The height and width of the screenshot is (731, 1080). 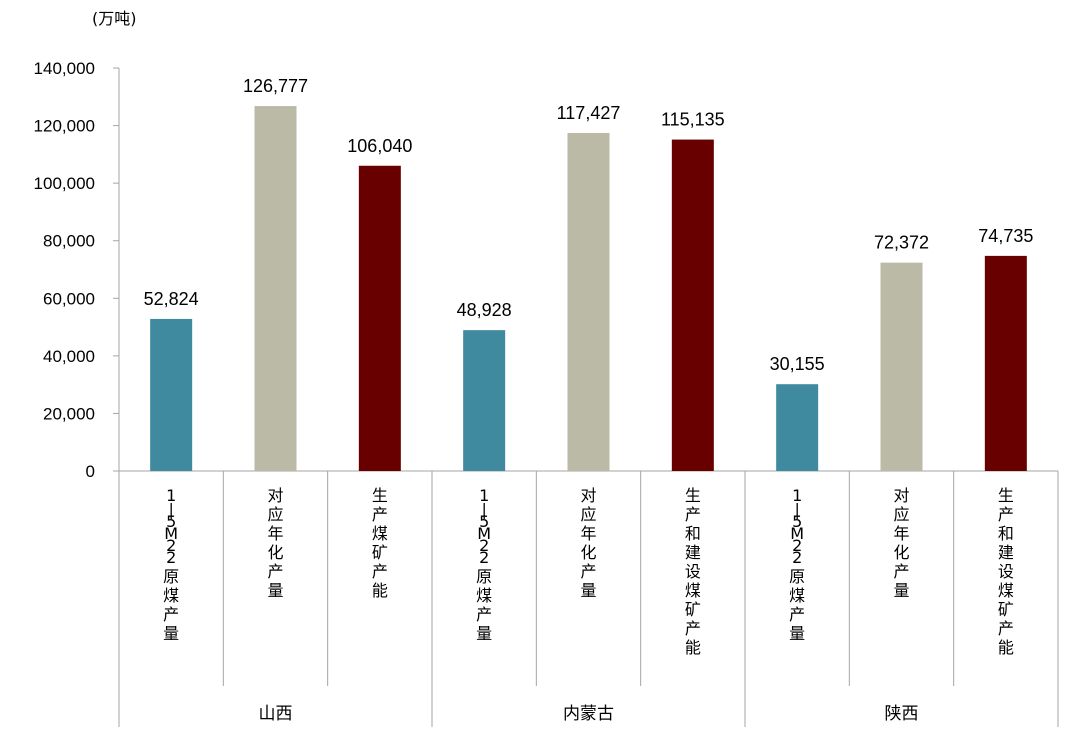 I want to click on y-tick-label: 140,000, so click(x=64, y=68).